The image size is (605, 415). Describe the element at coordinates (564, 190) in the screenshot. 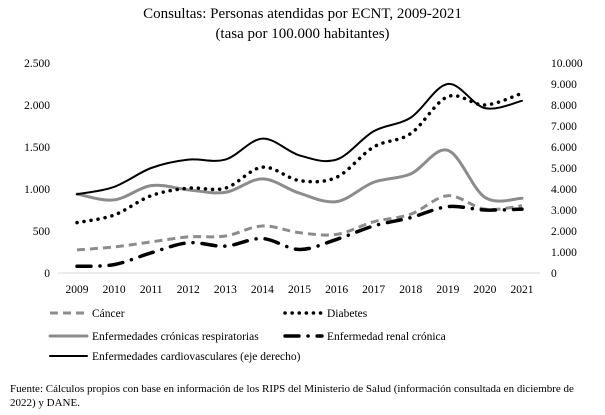

I see `y-right-tick-label: 4.000` at that location.